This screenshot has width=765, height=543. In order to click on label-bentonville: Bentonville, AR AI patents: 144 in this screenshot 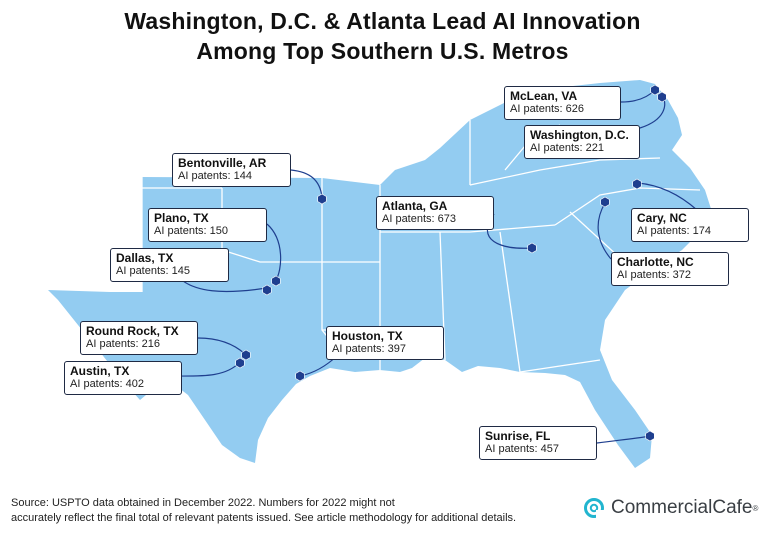, I will do `click(231, 170)`.